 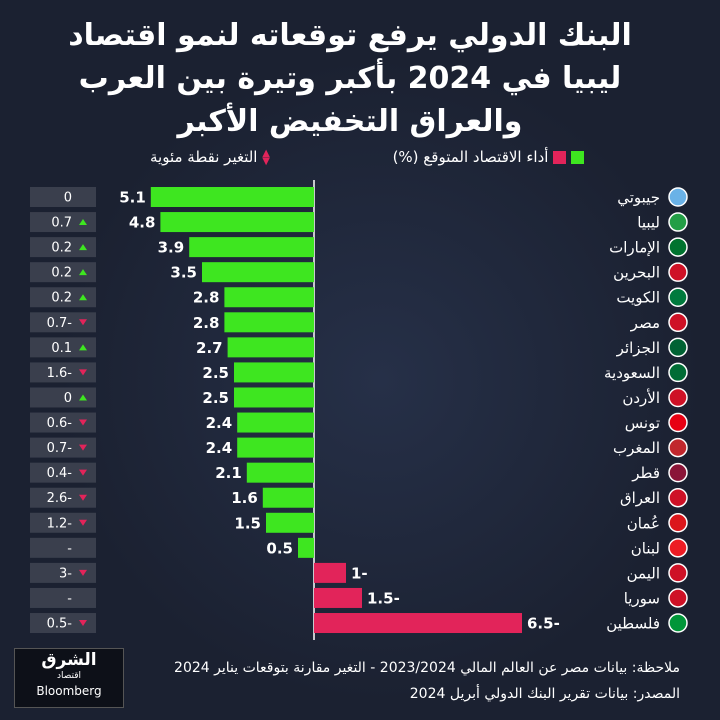 I want to click on value-label: 4.8, so click(x=142, y=223).